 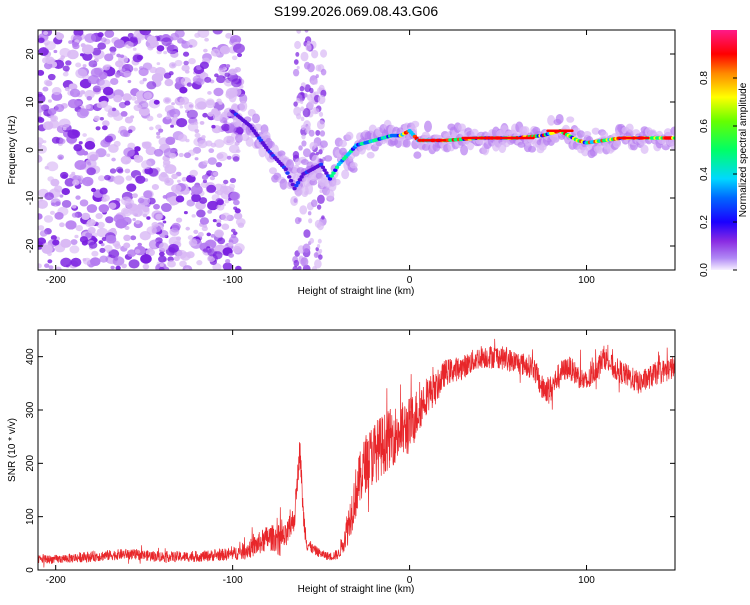 What do you see at coordinates (233, 580) in the screenshot?
I see `snr-xtick-label: -100` at bounding box center [233, 580].